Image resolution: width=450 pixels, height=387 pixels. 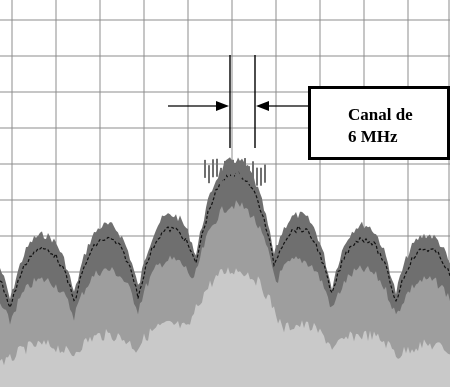 What do you see at coordinates (262, 106) in the screenshot?
I see `arrow-right-head` at bounding box center [262, 106].